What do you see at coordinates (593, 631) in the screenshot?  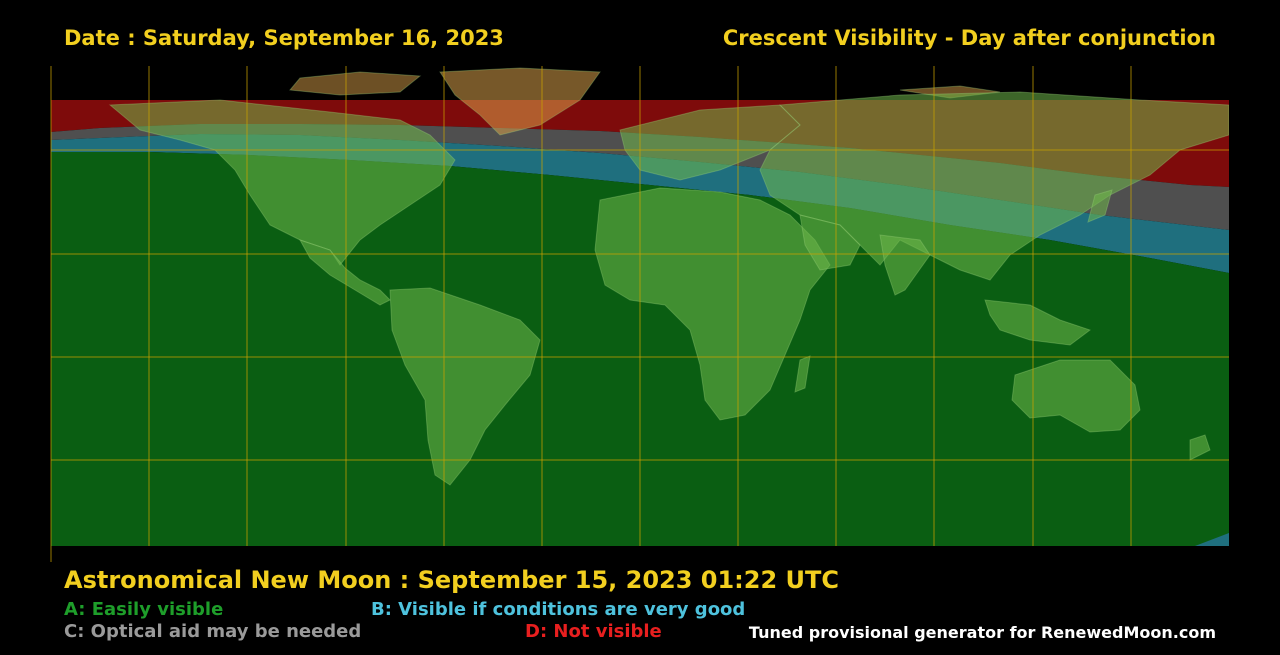 I see `legend-d-not-visible: D: Not visible` at bounding box center [593, 631].